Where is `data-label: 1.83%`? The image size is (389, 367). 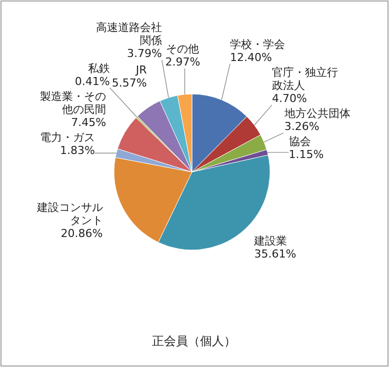
data-label: 1.83% is located at coordinates (77, 150).